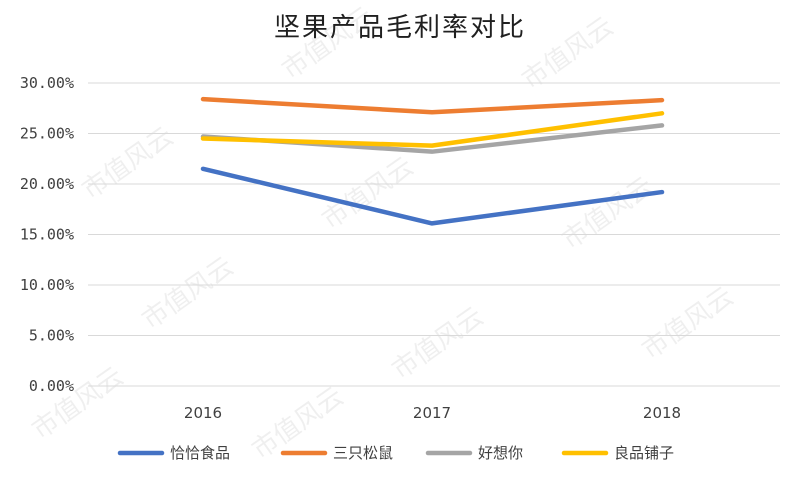 This screenshot has width=800, height=480. Describe the element at coordinates (662, 413) in the screenshot. I see `x-tick-label: 2018` at that location.